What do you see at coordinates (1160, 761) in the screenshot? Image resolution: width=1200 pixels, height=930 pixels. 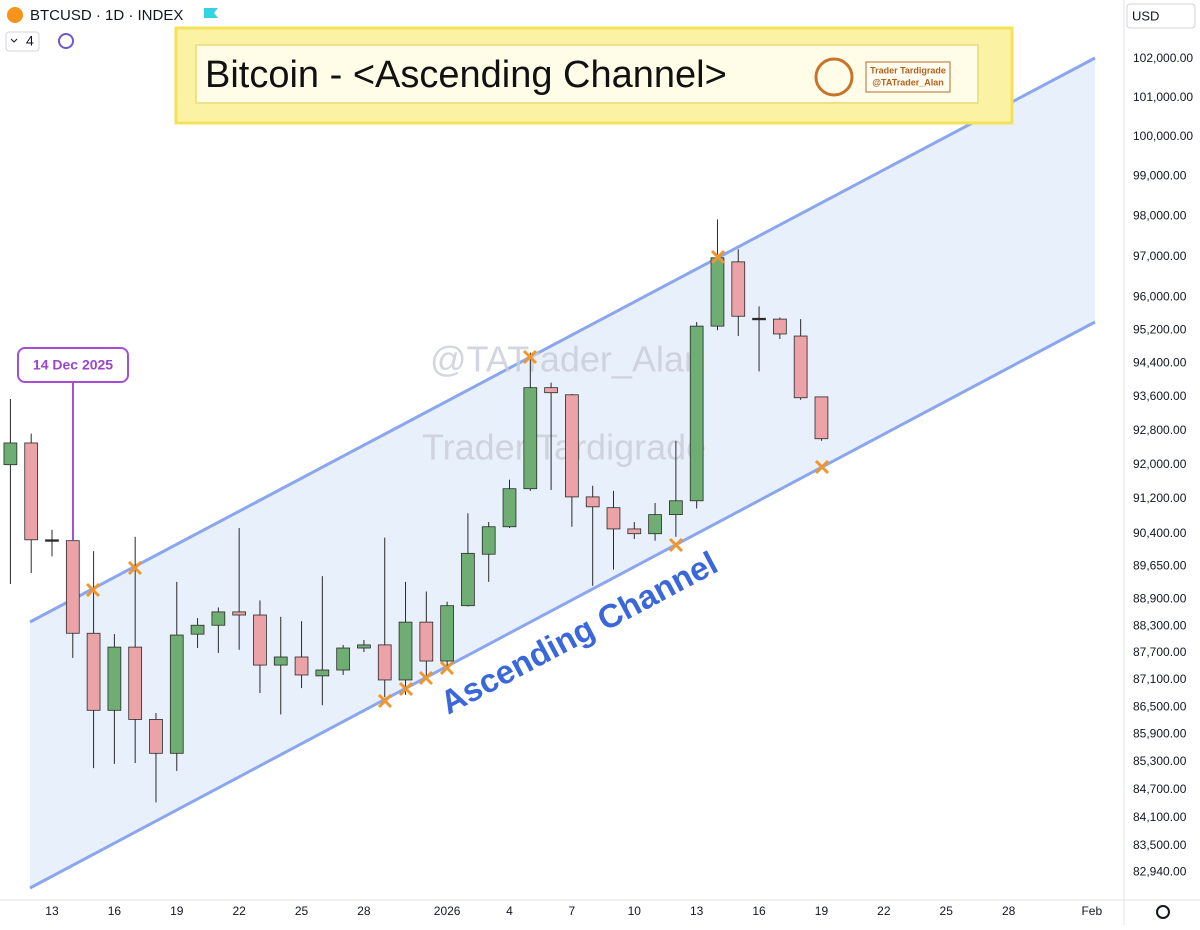 I see `y-tick-label: 85,300.00` at bounding box center [1160, 761].